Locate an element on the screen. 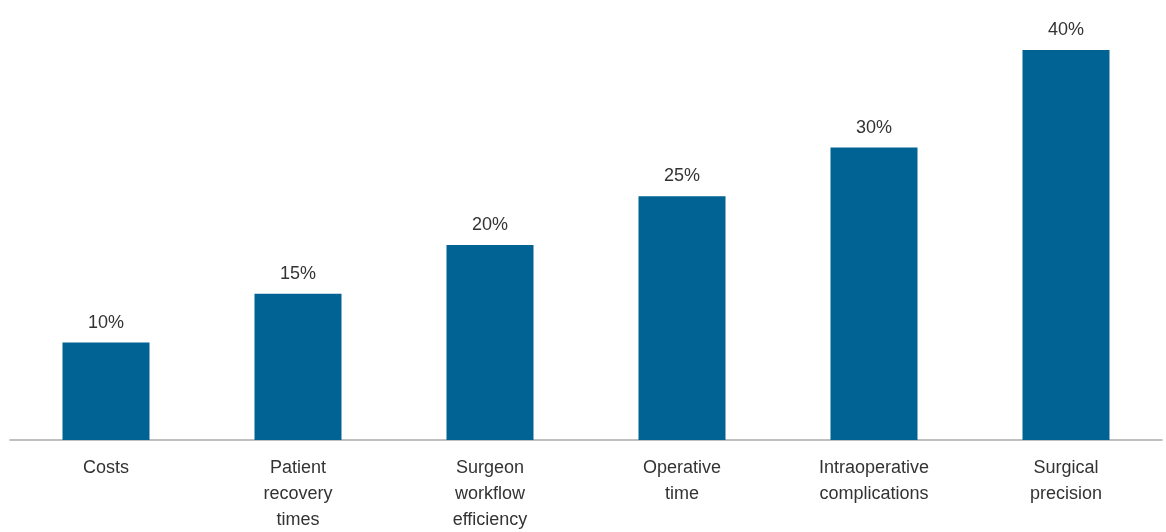 The height and width of the screenshot is (532, 1166). data-label: 30% is located at coordinates (874, 126).